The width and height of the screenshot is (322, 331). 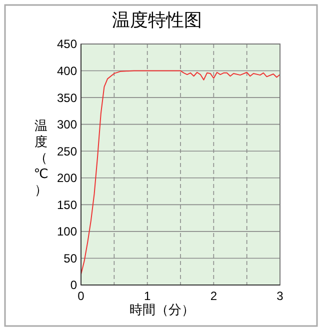 I want to click on y-tick-label: 0, so click(x=74, y=285).